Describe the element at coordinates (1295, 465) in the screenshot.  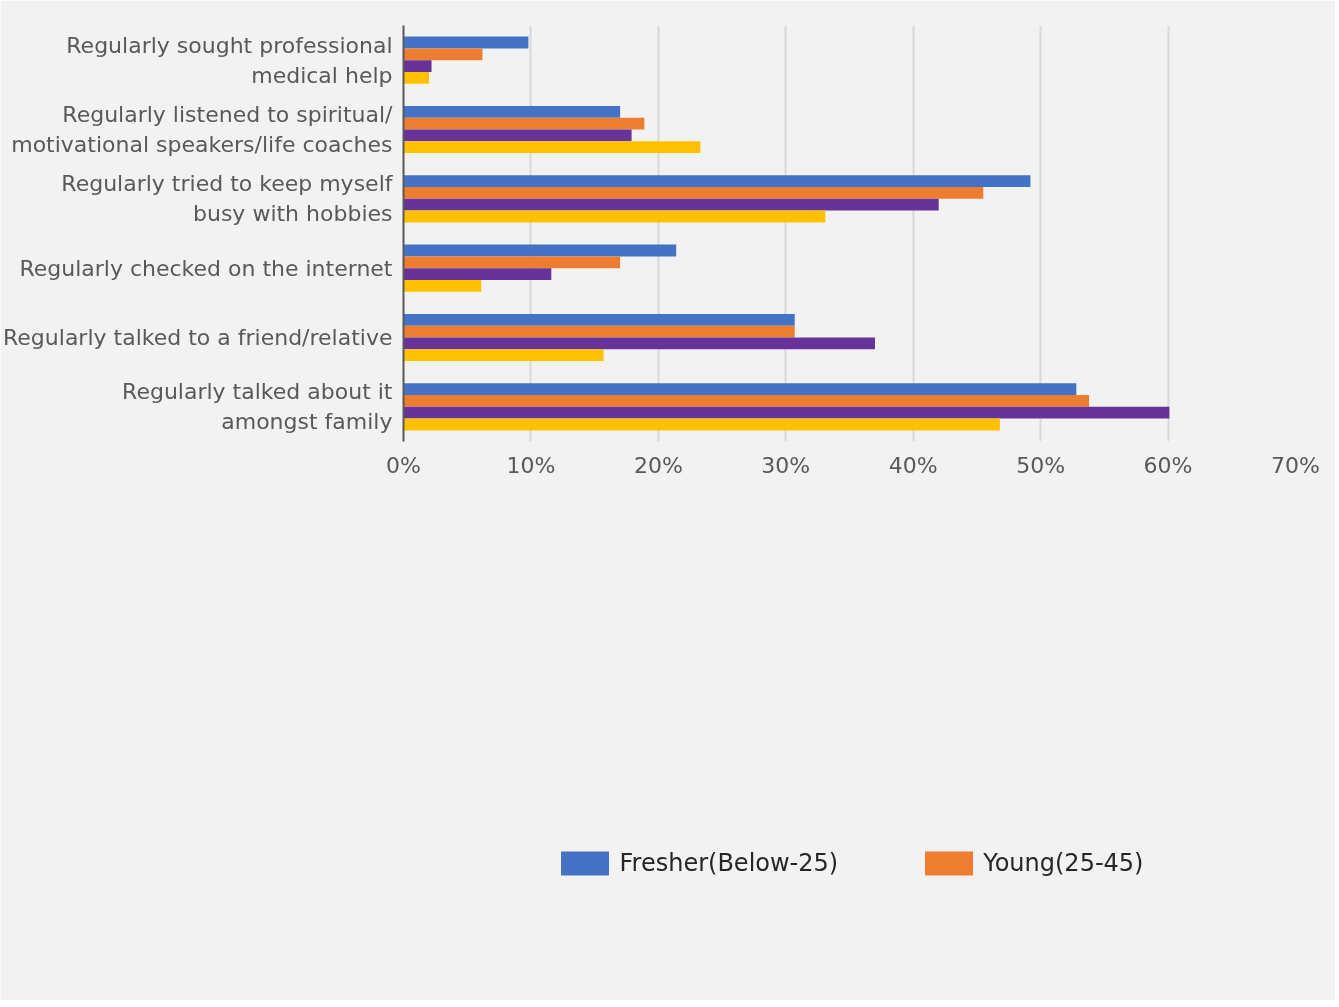
I see `x-tick-label: 70%` at that location.